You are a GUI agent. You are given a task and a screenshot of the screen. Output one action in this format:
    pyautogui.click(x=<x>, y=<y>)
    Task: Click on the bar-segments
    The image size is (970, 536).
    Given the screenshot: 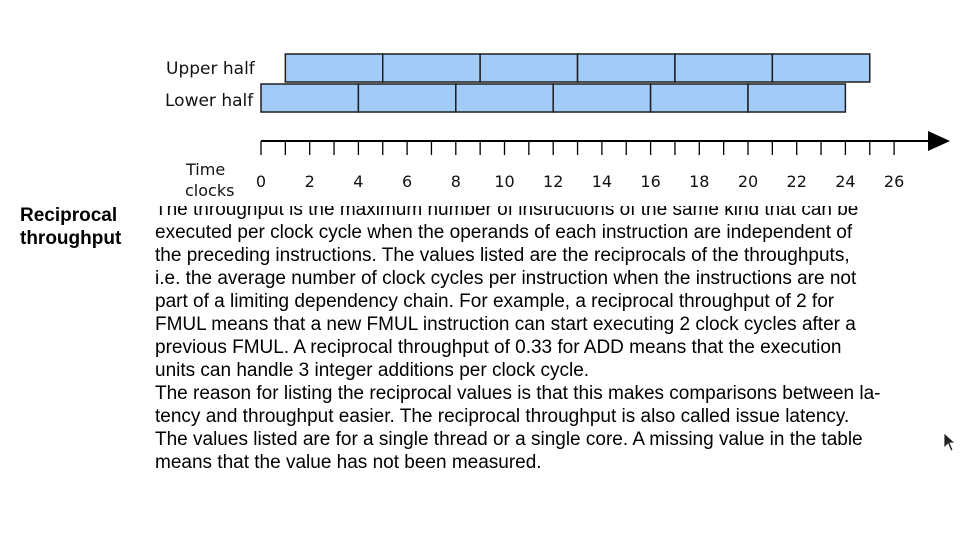 What is the action you would take?
    pyautogui.click(x=565, y=83)
    